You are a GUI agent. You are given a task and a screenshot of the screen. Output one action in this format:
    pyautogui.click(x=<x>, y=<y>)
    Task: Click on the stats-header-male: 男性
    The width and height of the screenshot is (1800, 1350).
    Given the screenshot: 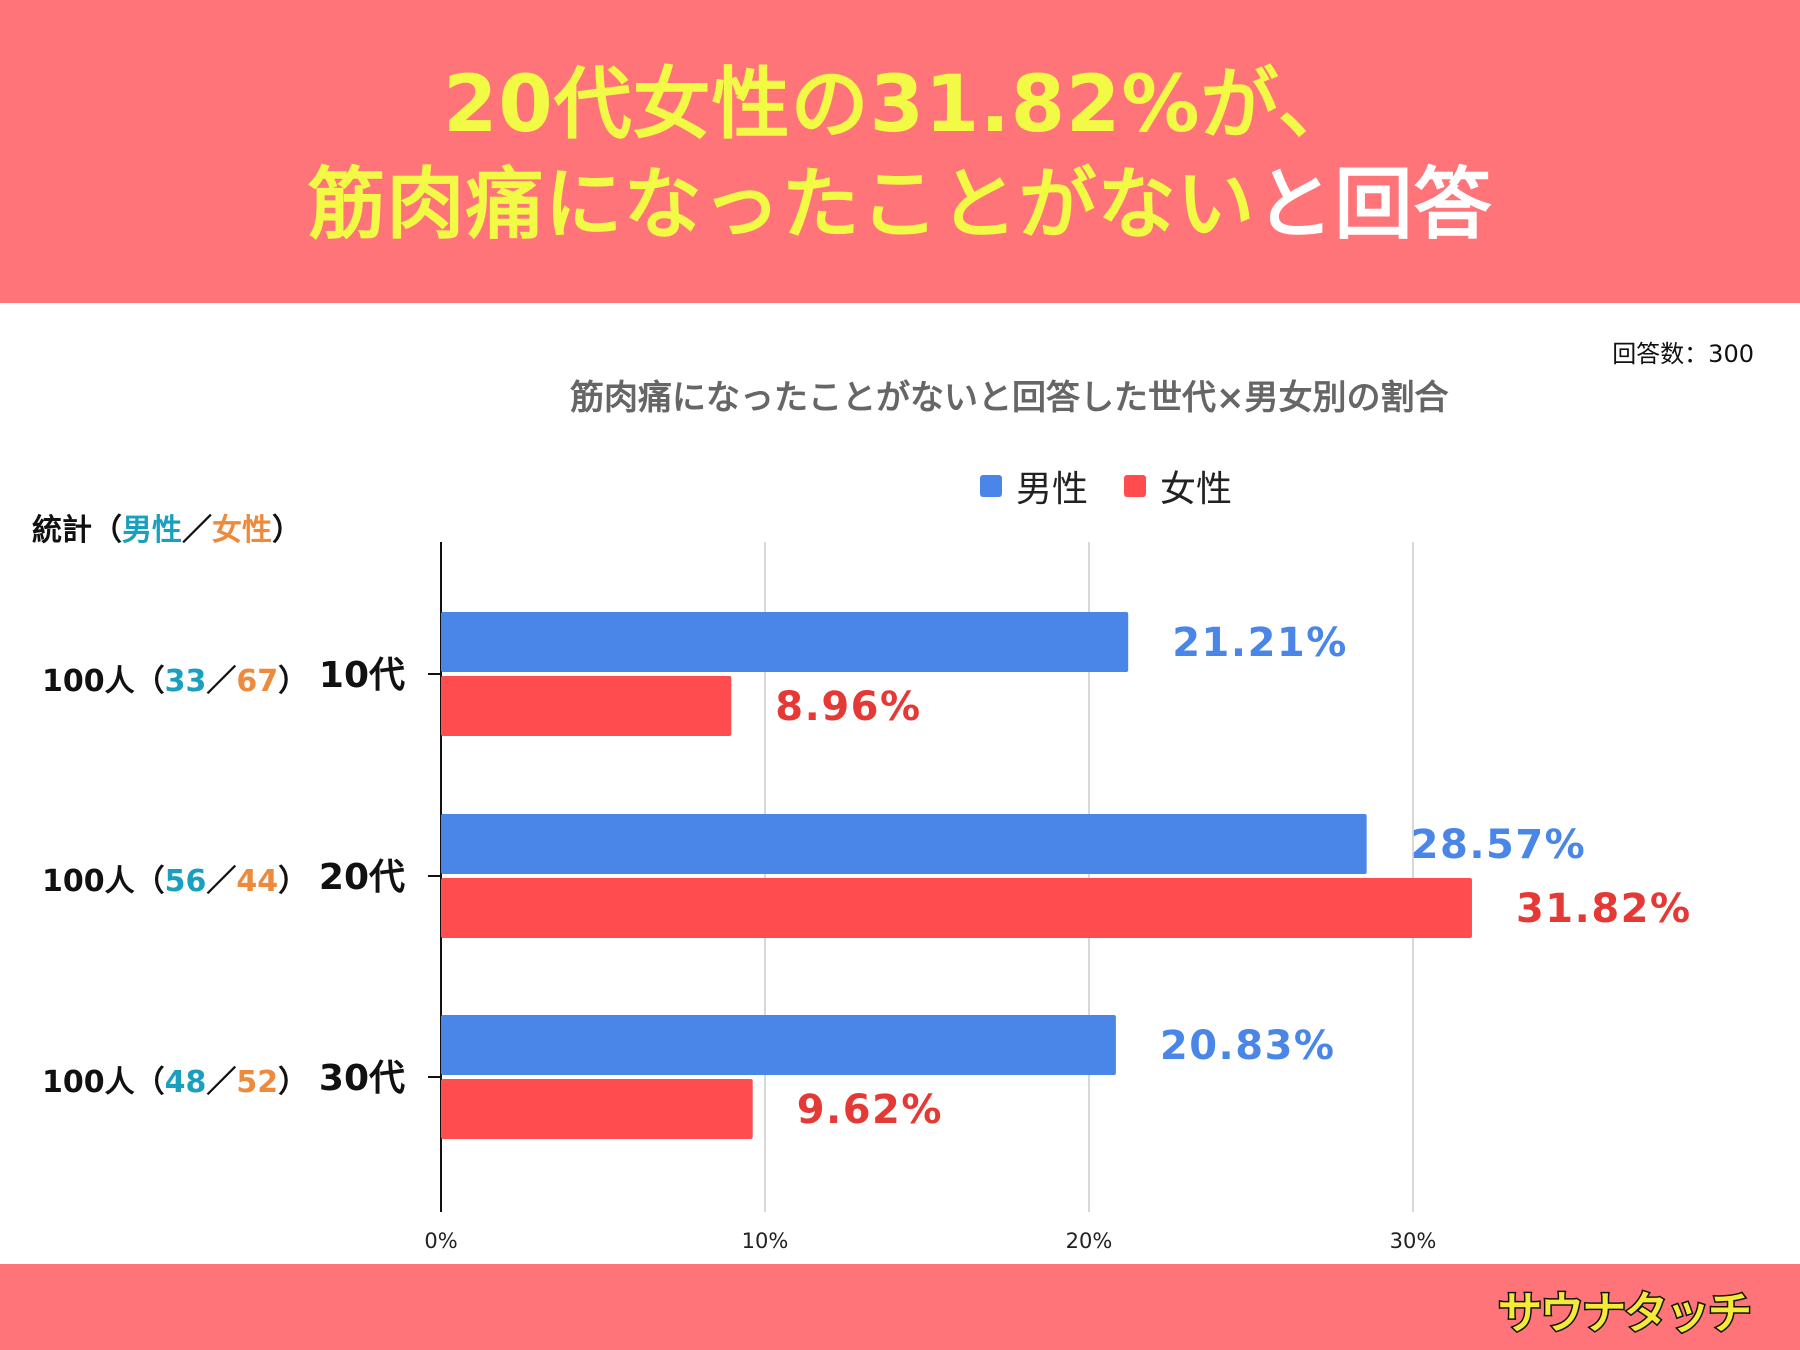 What is the action you would take?
    pyautogui.click(x=152, y=530)
    